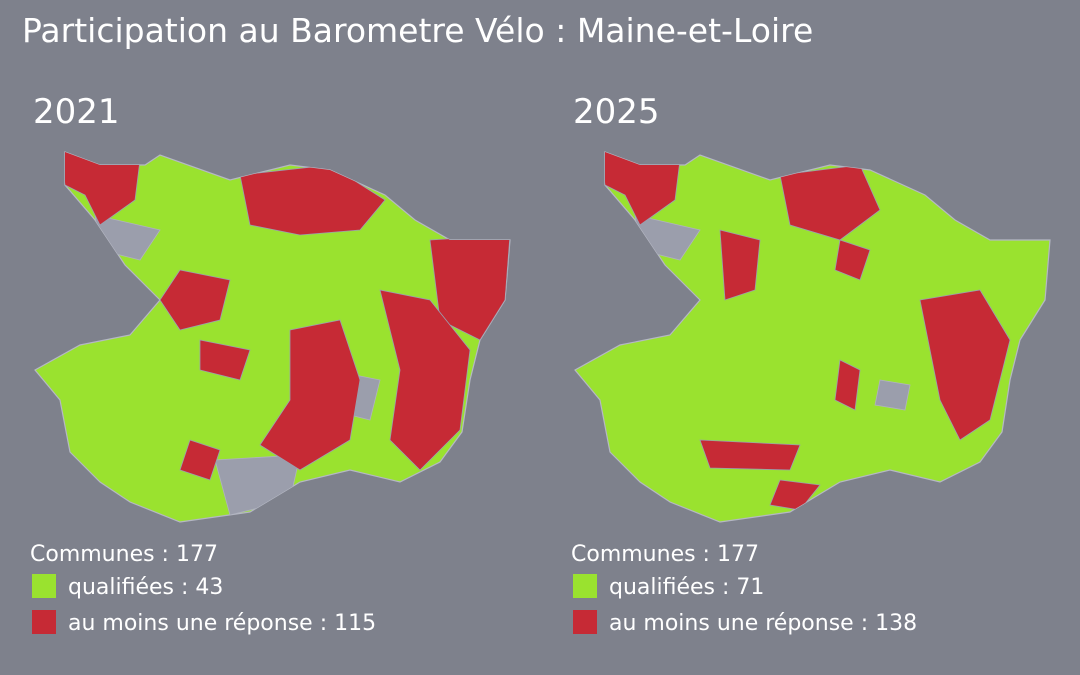 The height and width of the screenshot is (675, 1080). Describe the element at coordinates (616, 112) in the screenshot. I see `year: 2025` at that location.